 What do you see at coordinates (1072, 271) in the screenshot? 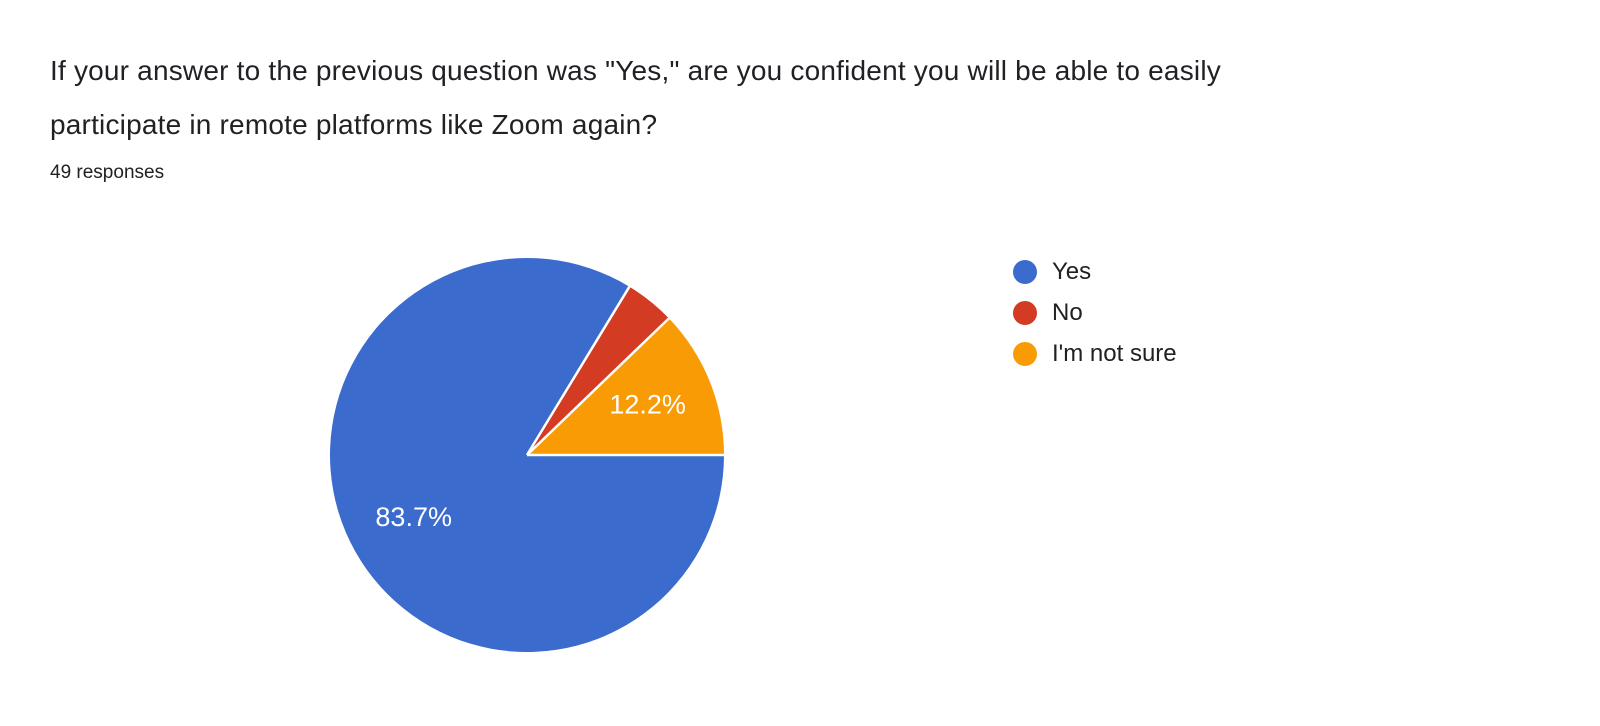
I see `legend-label: Yes` at bounding box center [1072, 271].